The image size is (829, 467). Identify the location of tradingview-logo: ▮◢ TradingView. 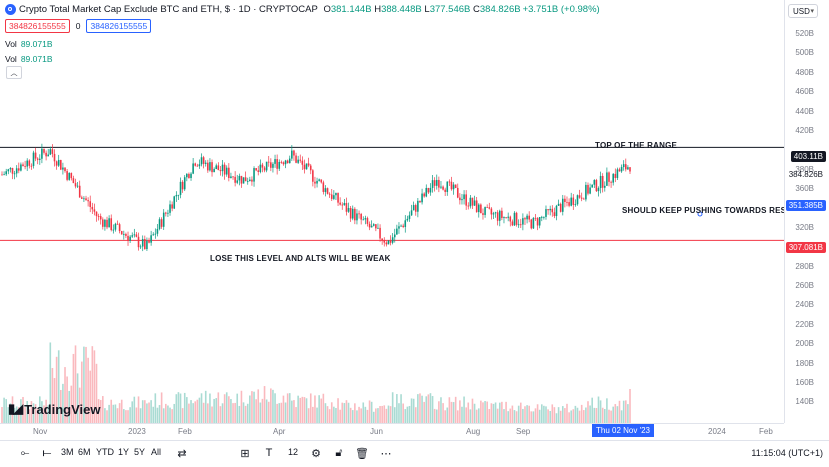
(54, 409).